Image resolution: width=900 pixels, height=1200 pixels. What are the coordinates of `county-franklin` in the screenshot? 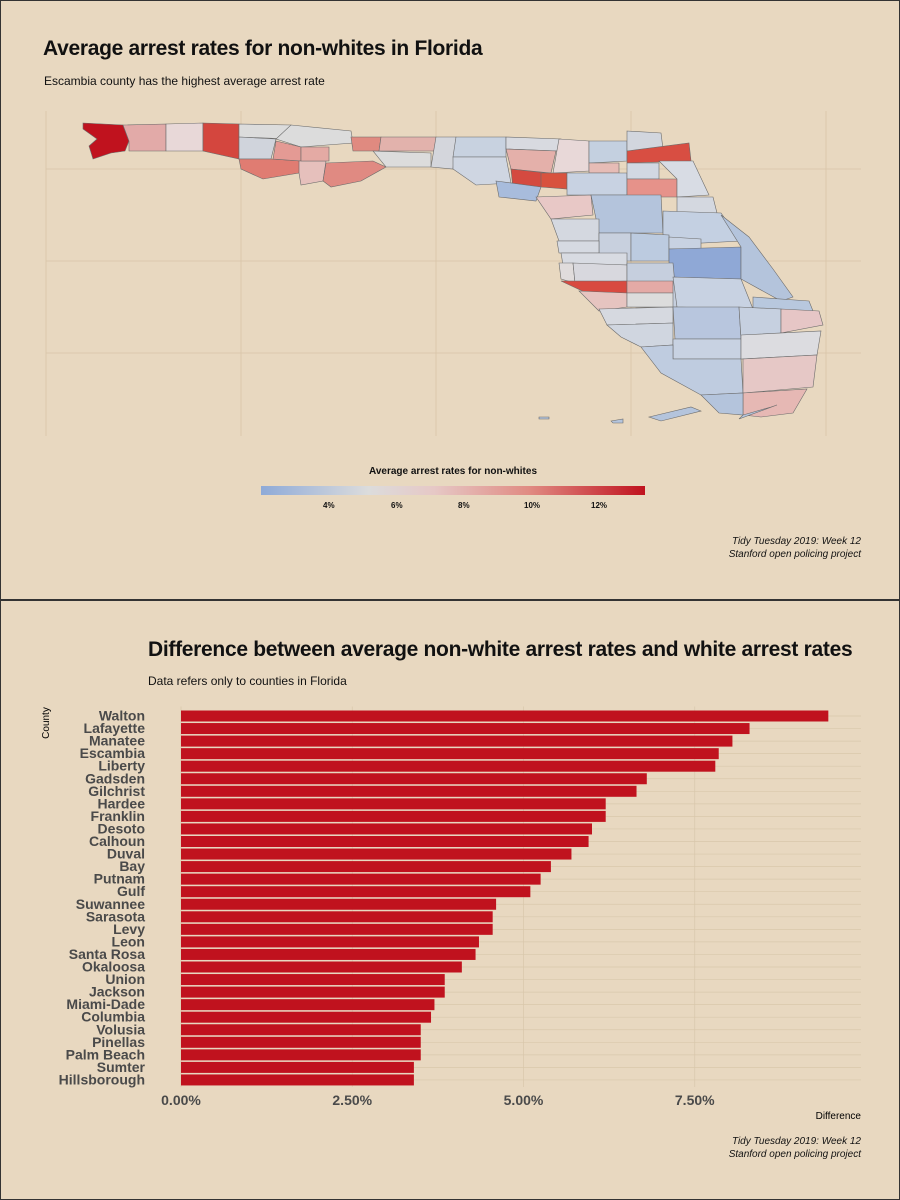 It's located at (354, 174).